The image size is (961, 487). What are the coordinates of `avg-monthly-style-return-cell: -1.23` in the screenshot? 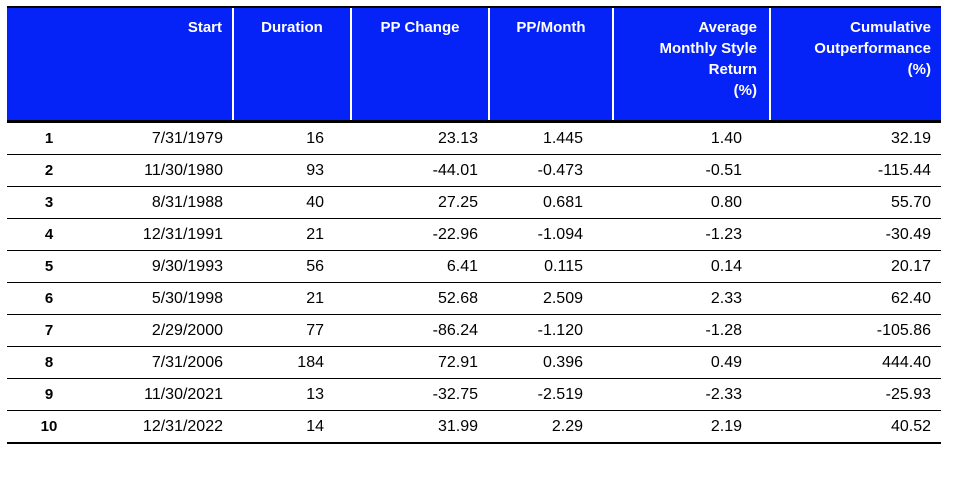 It's located at (723, 234).